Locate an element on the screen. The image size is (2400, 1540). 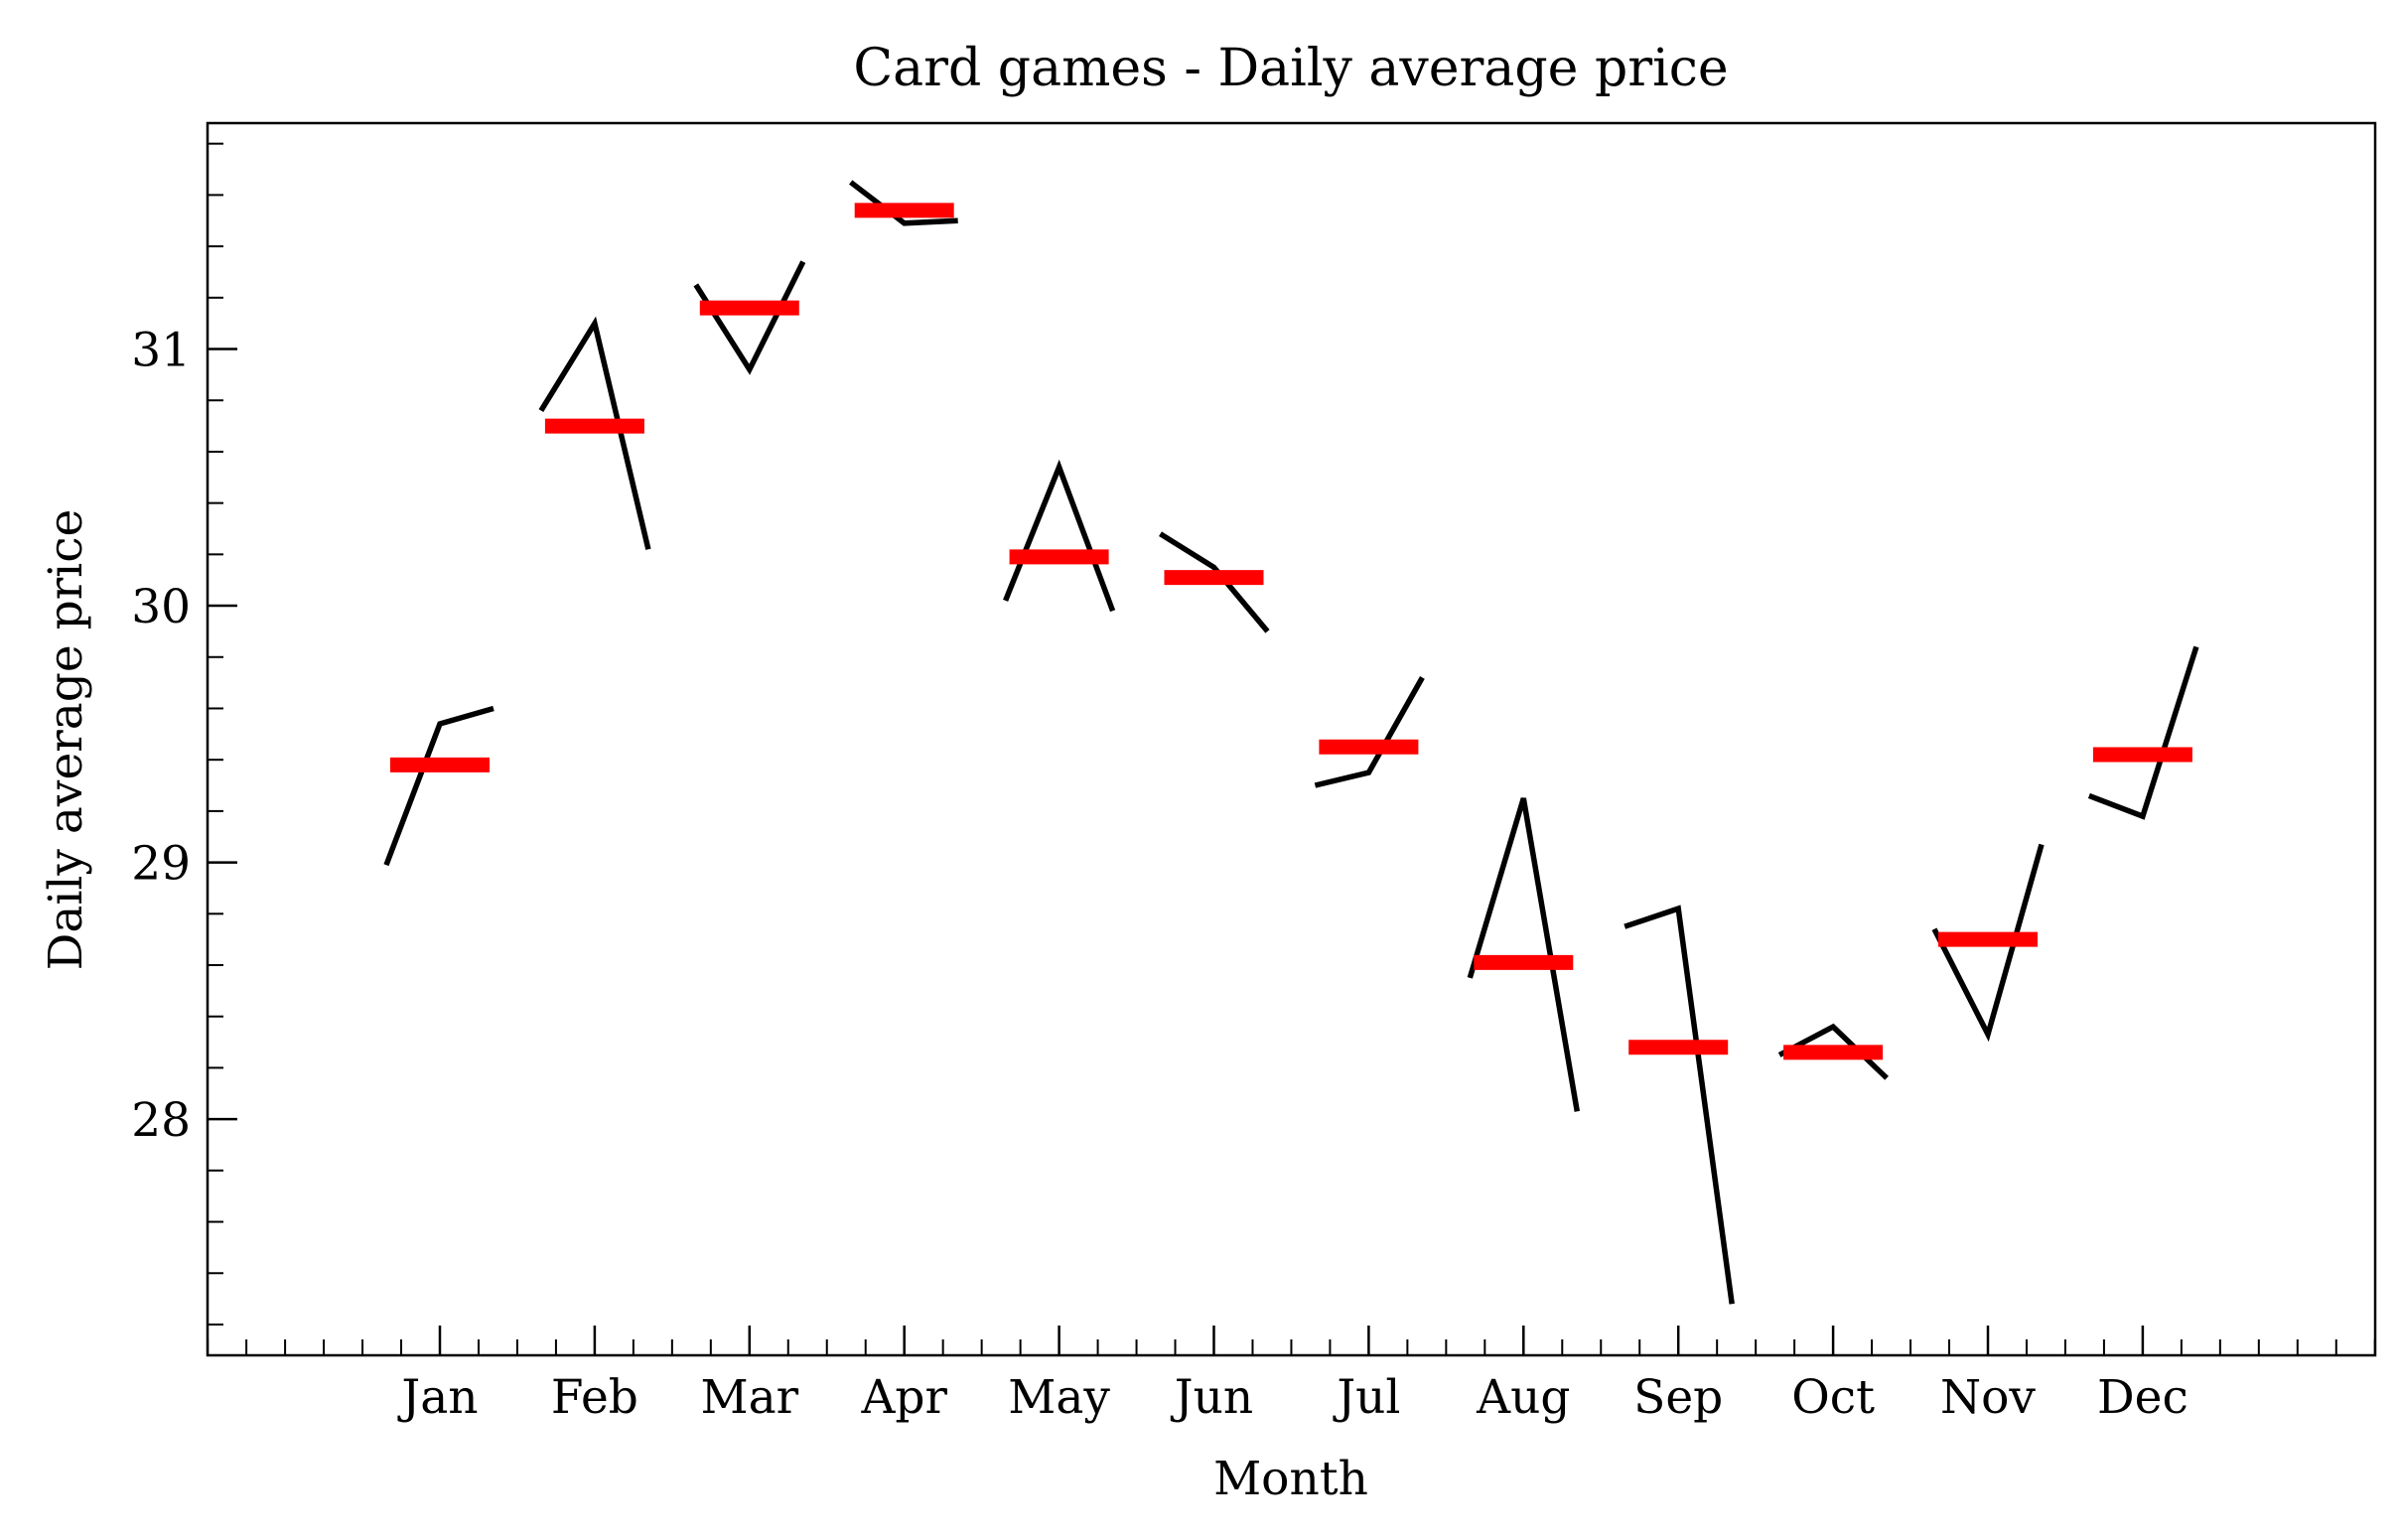
daily-price-line-jun is located at coordinates (1214, 582).